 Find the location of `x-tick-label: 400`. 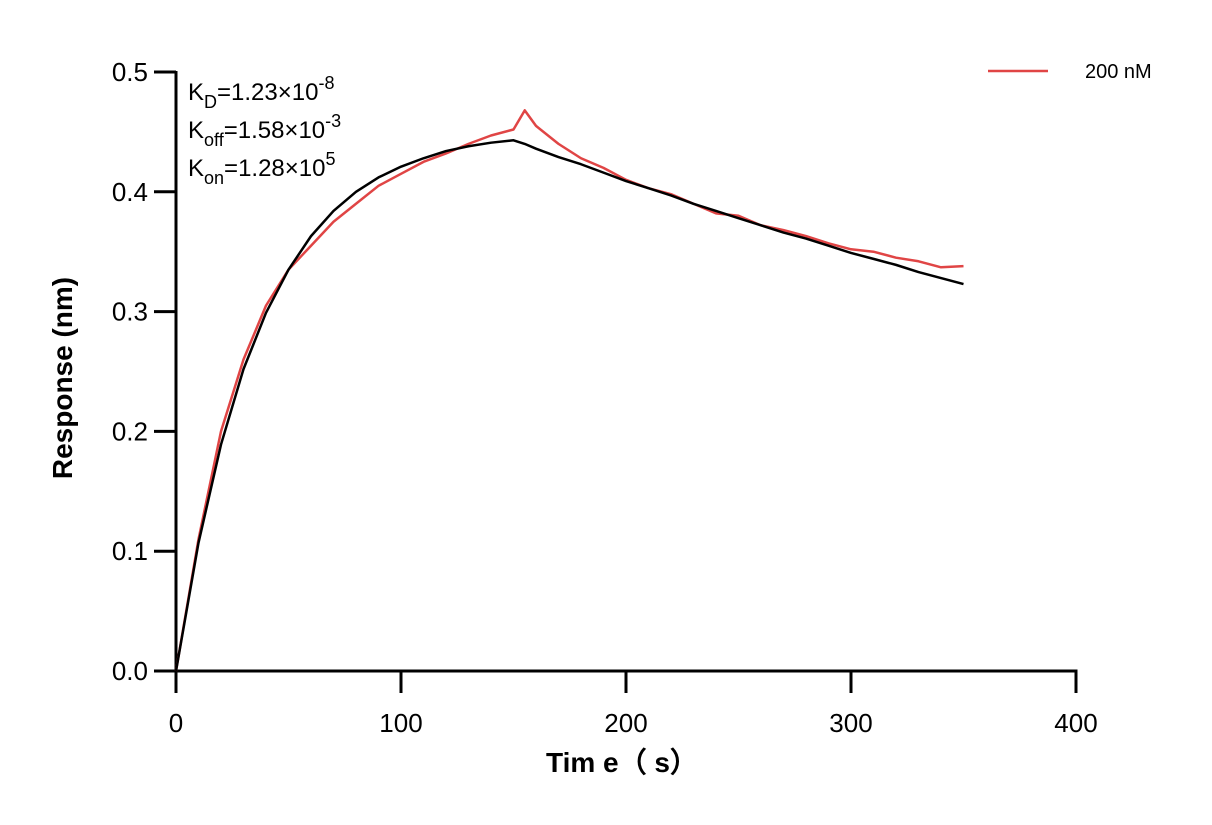

x-tick-label: 400 is located at coordinates (1075, 723).